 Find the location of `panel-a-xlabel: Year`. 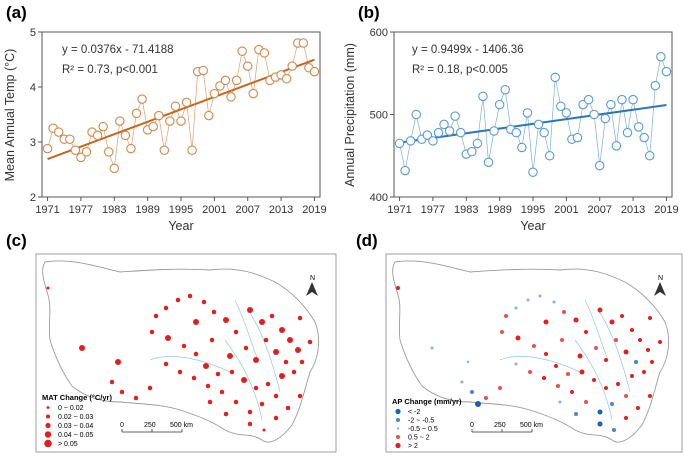

panel-a-xlabel: Year is located at coordinates (180, 226).